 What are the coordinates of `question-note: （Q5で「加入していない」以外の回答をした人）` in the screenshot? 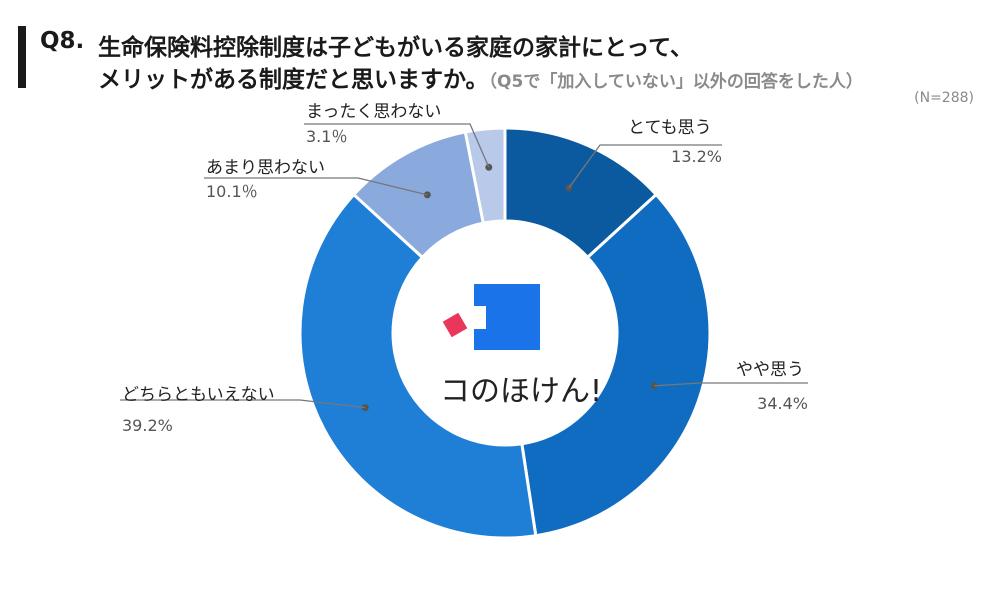 It's located at (675, 82).